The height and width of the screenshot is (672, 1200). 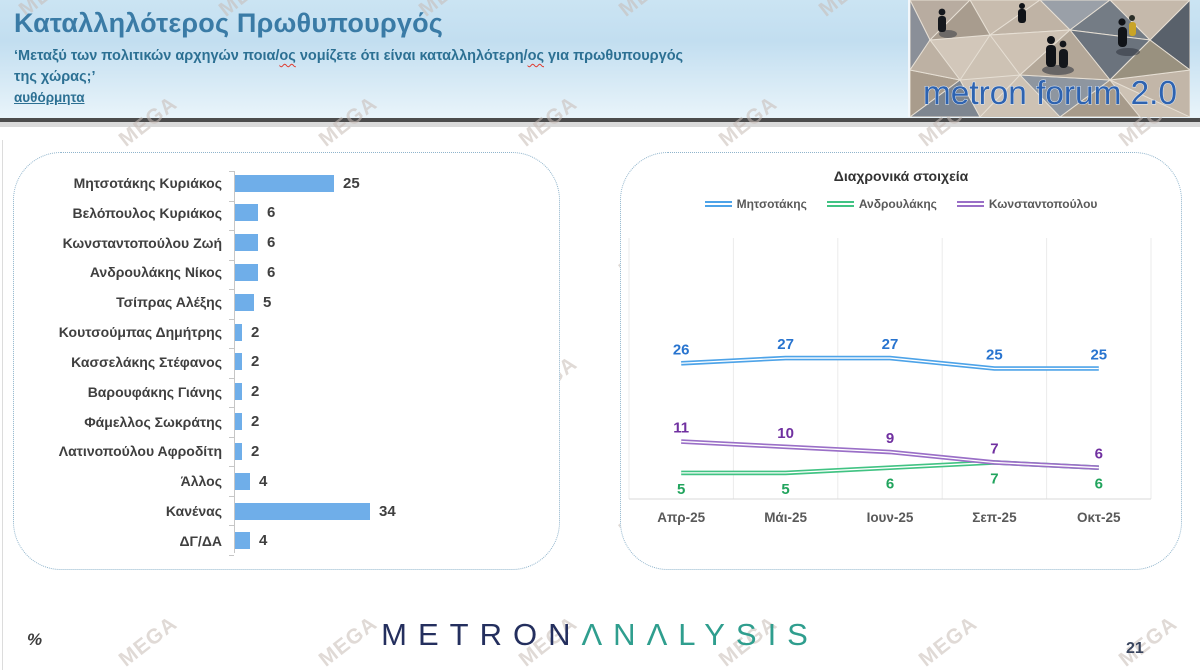 What do you see at coordinates (785, 433) in the screenshot?
I see `data-label: 10` at bounding box center [785, 433].